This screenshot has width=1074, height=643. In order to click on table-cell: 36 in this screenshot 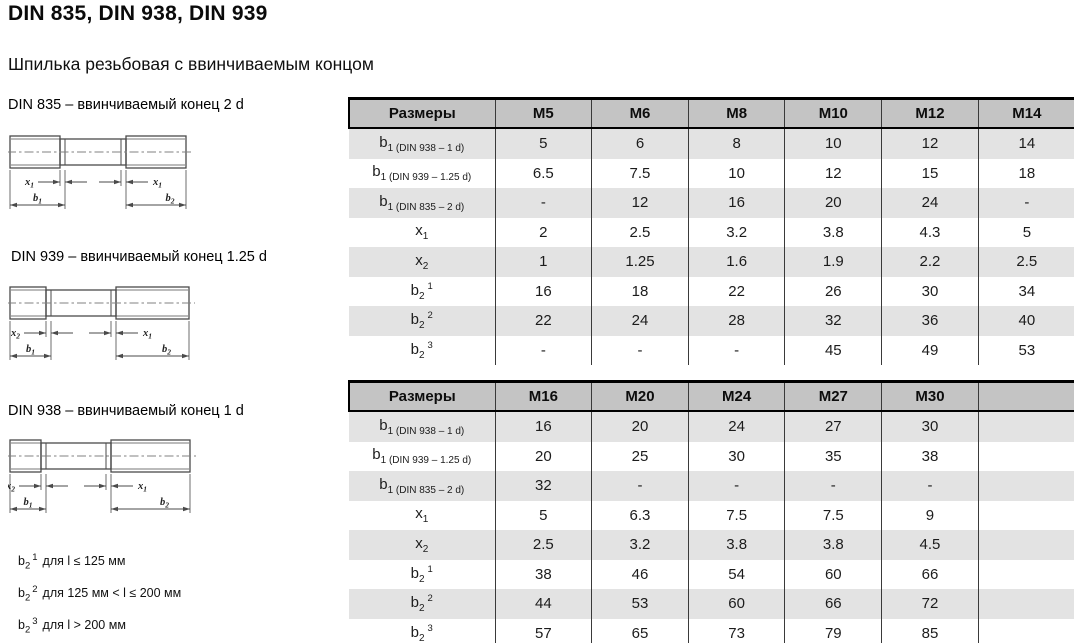, I will do `click(930, 321)`.